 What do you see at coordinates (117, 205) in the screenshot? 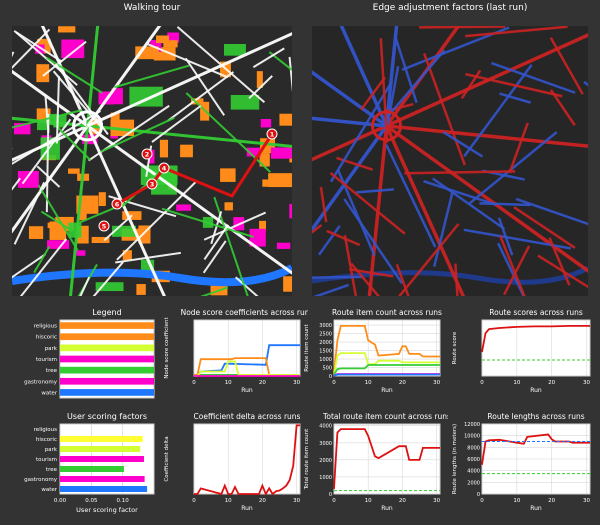
I see `tour-stop-label: 6` at bounding box center [117, 205].